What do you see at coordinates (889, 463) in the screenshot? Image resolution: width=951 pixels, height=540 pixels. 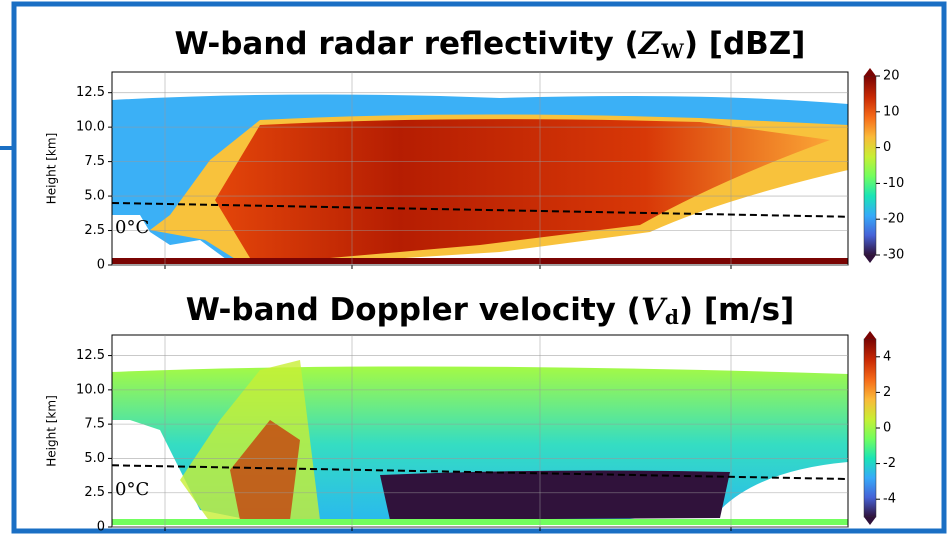 I see `colorbar-tick-label: -2` at bounding box center [889, 463].